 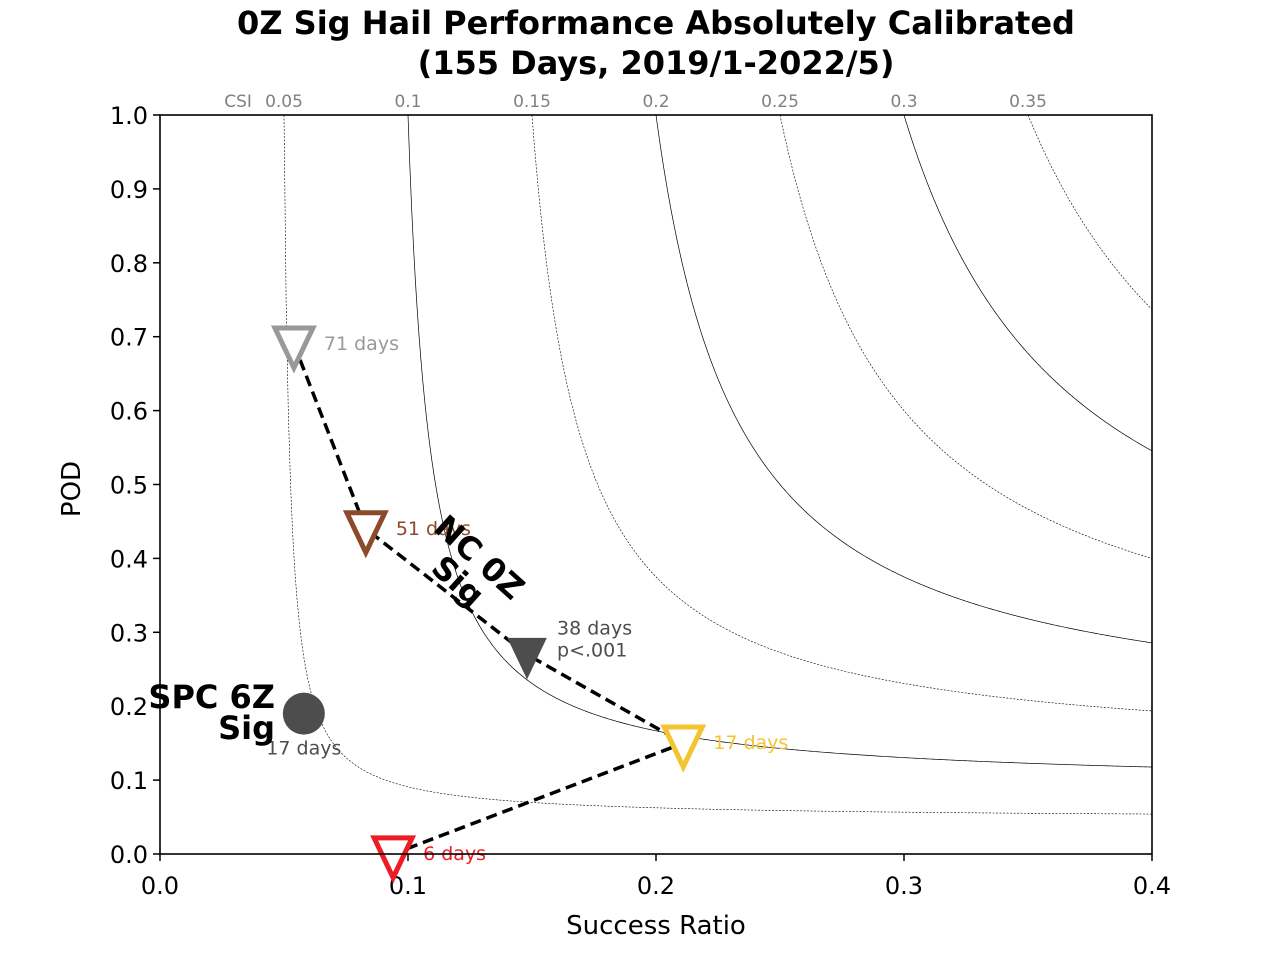 What do you see at coordinates (129, 633) in the screenshot?
I see `y-tick-label: 0.3` at bounding box center [129, 633].